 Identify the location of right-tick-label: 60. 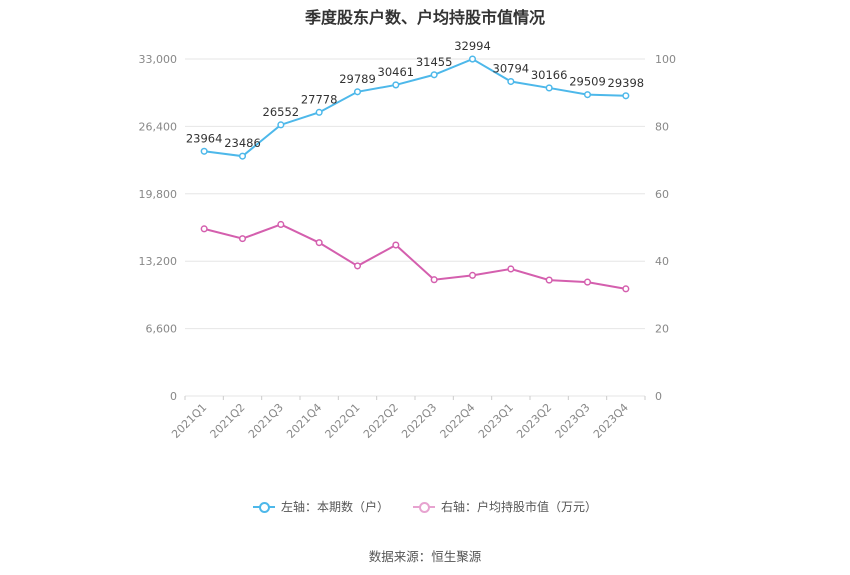
(662, 194).